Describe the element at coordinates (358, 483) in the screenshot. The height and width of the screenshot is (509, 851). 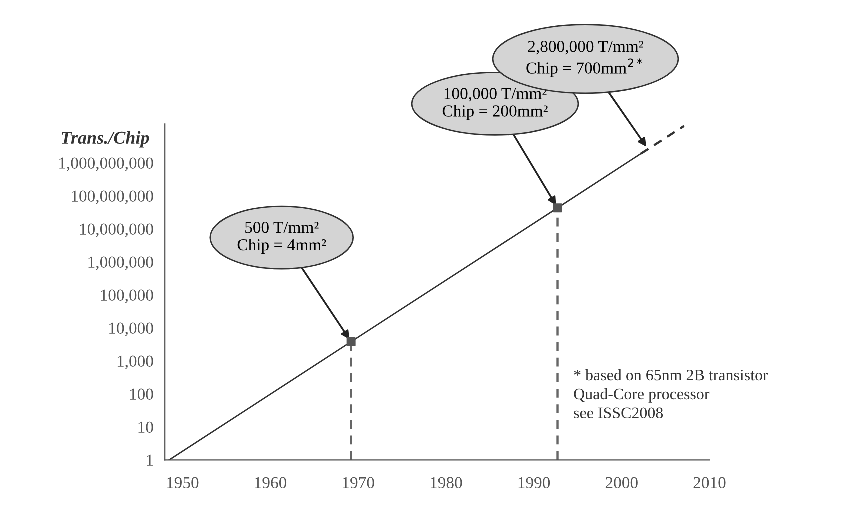
I see `x-tick-label: 1970` at that location.